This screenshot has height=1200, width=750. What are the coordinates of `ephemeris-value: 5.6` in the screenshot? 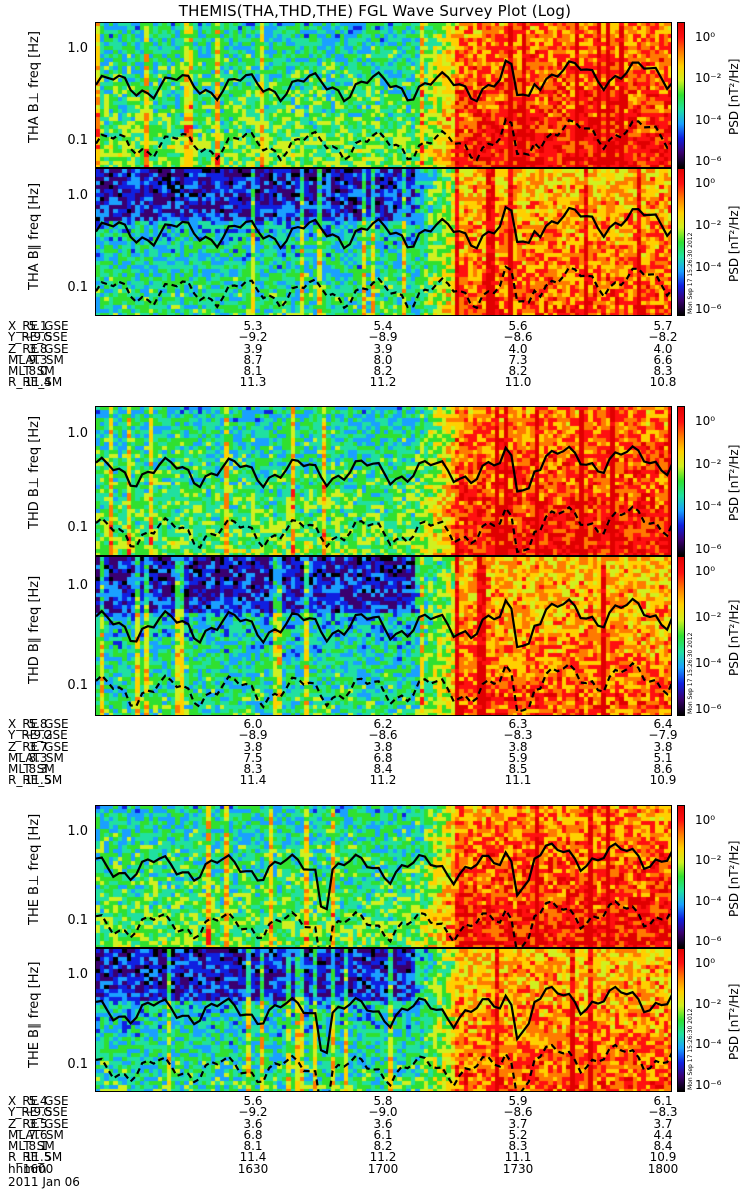 It's located at (253, 1101).